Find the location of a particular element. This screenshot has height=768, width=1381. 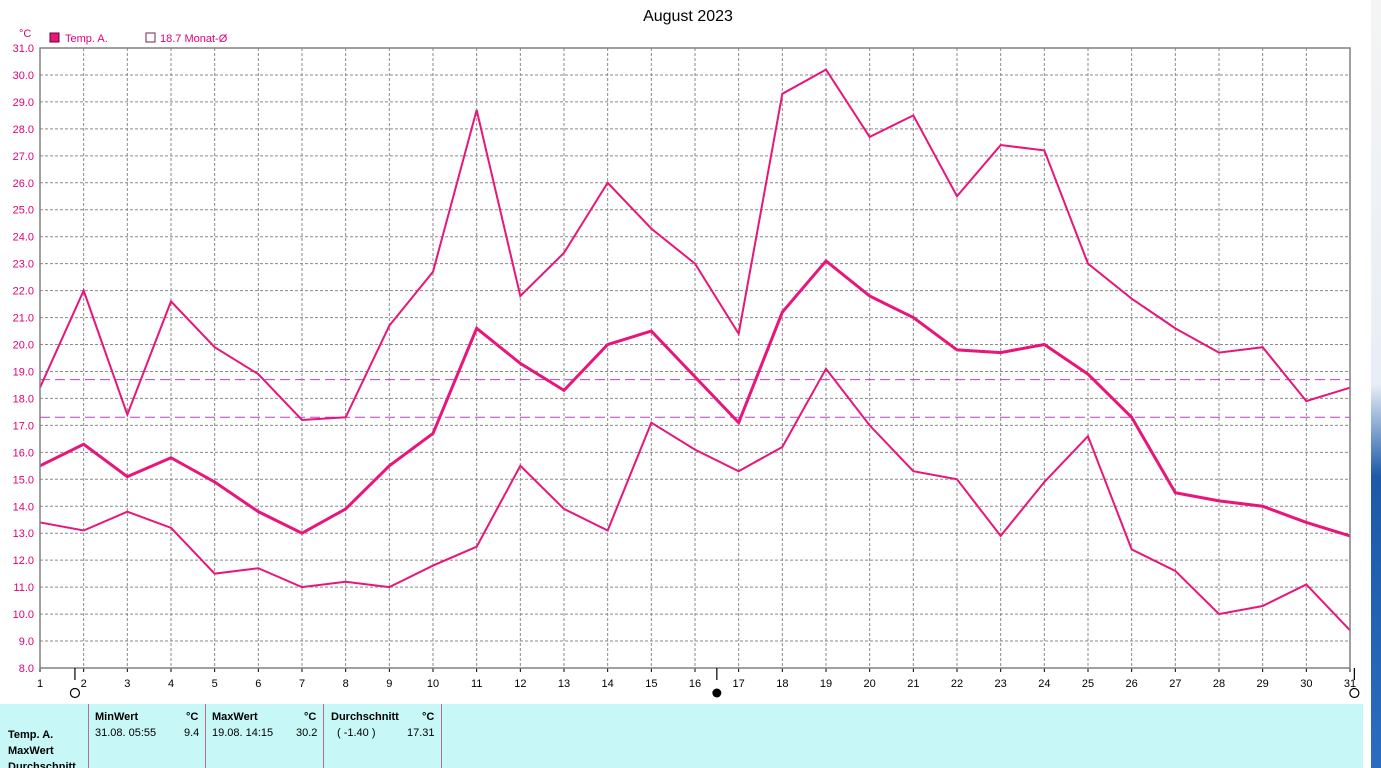

x-tick-label: 21 is located at coordinates (913, 684).